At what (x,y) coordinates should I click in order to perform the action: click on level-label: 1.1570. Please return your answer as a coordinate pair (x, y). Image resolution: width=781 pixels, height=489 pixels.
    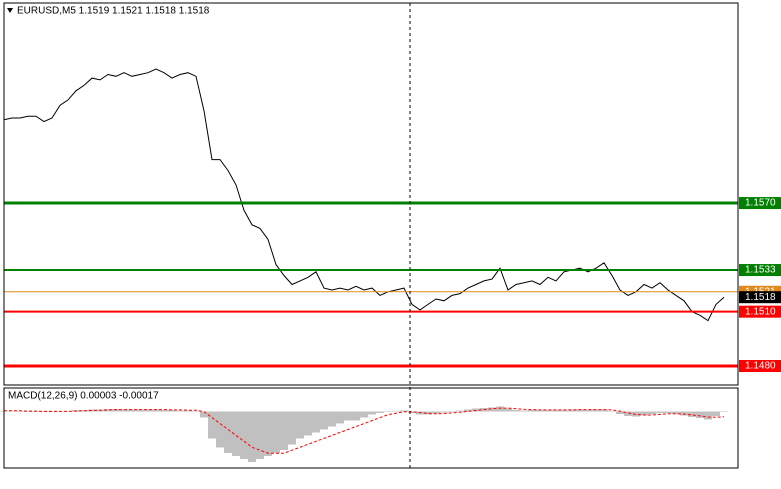
    Looking at the image, I should click on (760, 203).